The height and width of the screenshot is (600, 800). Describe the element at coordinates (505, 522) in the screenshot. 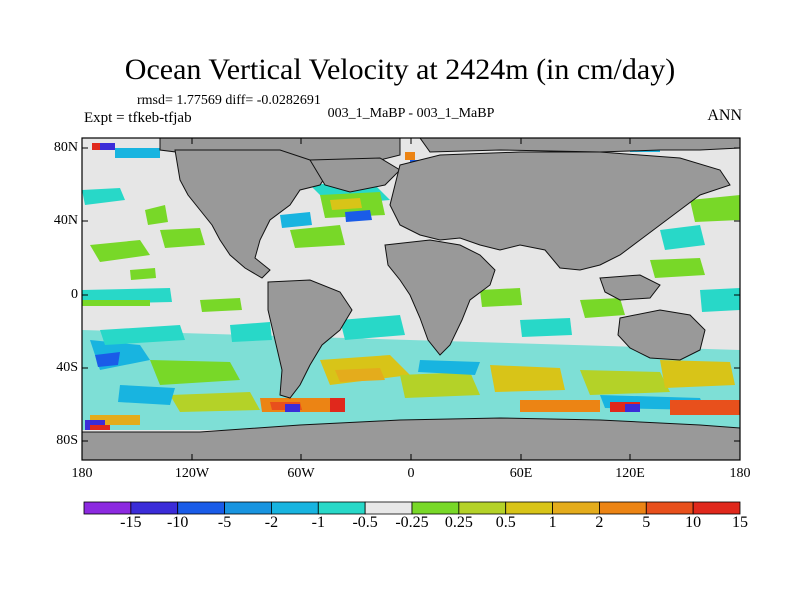

I see `colorbar-label: 0.5` at that location.